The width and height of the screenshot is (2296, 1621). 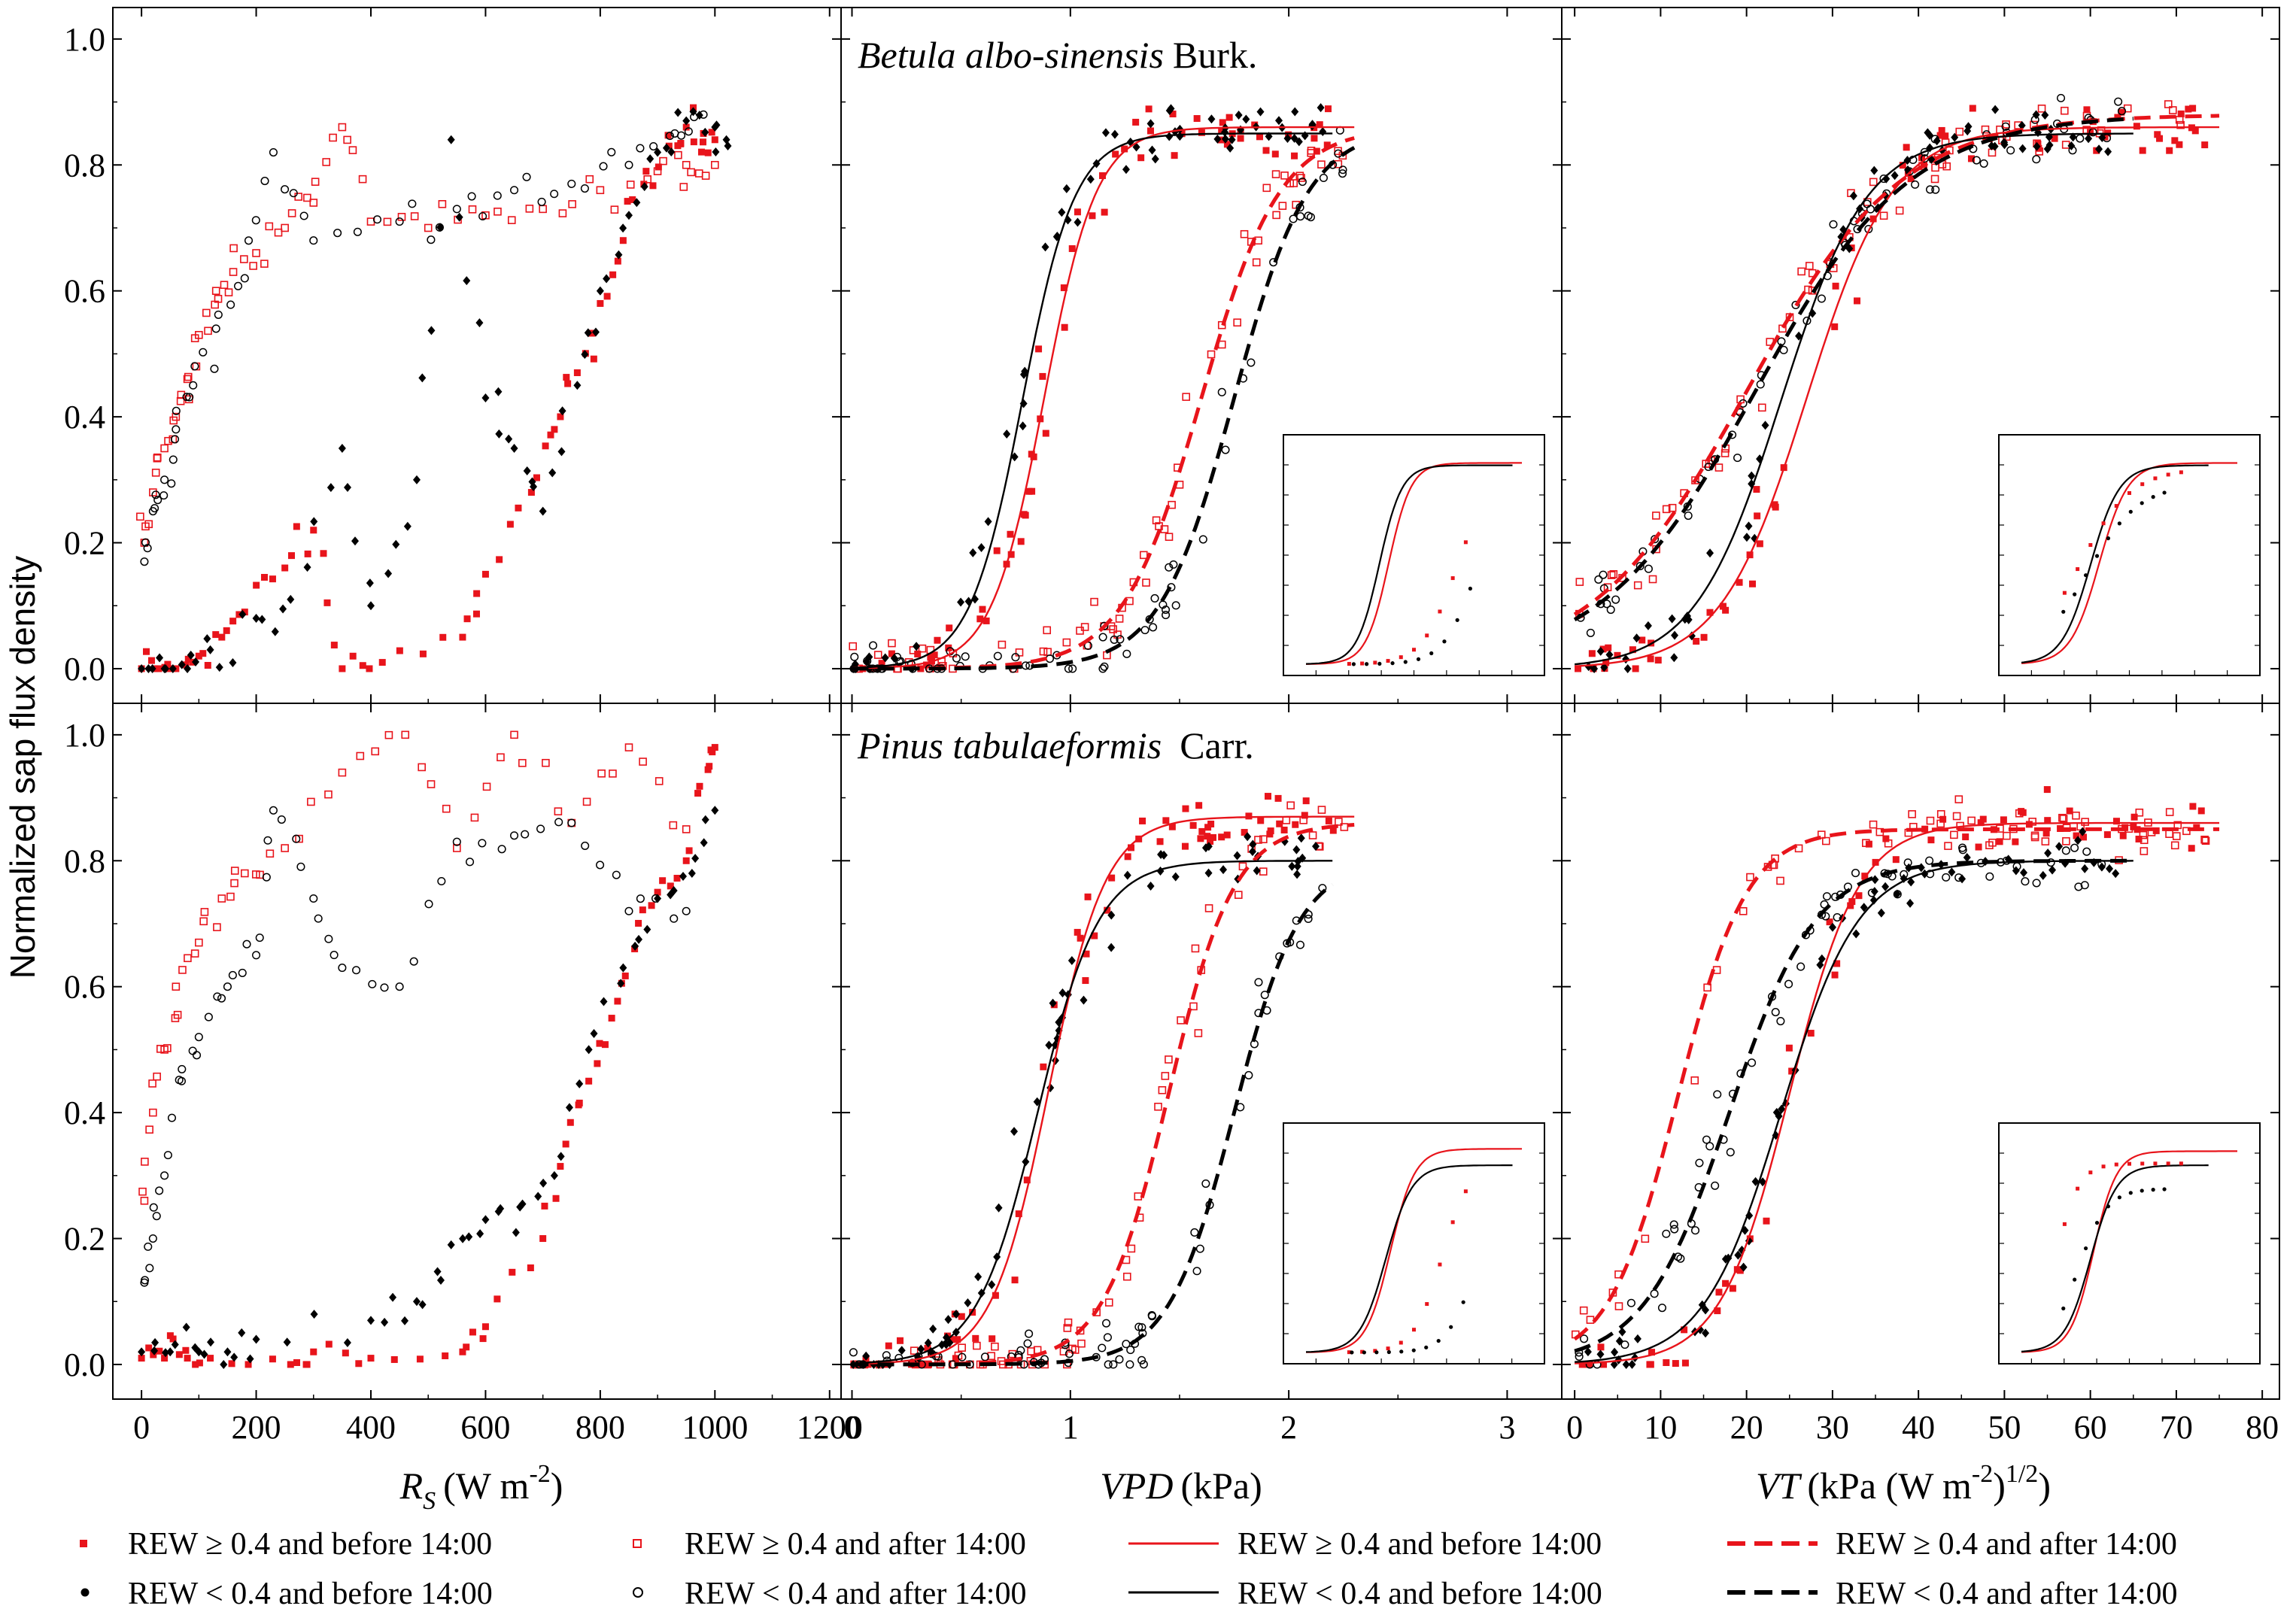 I want to click on legend-entry-4: REW ≥ 0.4 and after 14:00, so click(x=1952, y=1545).